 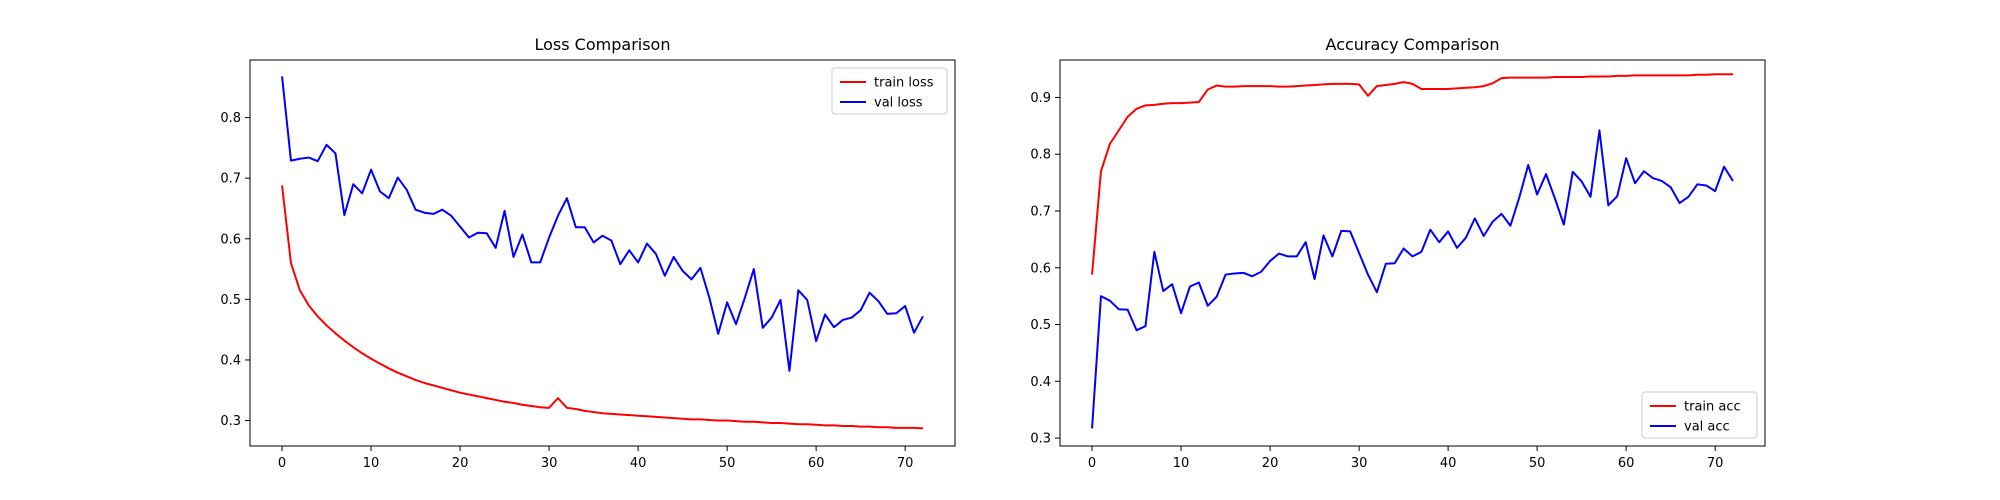 I want to click on acc-series-line-train-acc, so click(x=1412, y=174).